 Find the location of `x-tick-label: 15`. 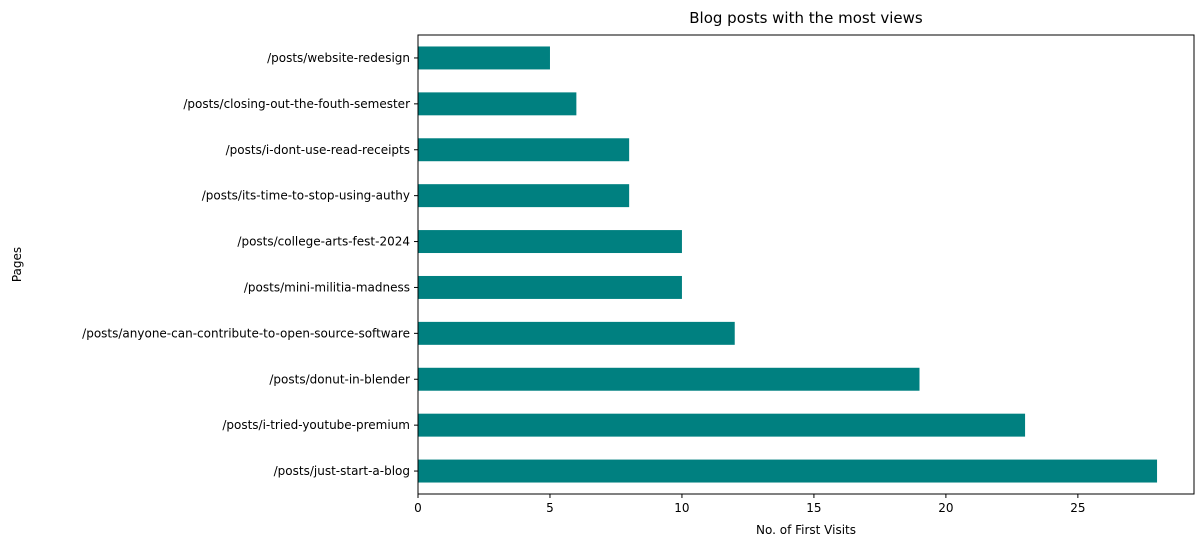

x-tick-label: 15 is located at coordinates (813, 508).